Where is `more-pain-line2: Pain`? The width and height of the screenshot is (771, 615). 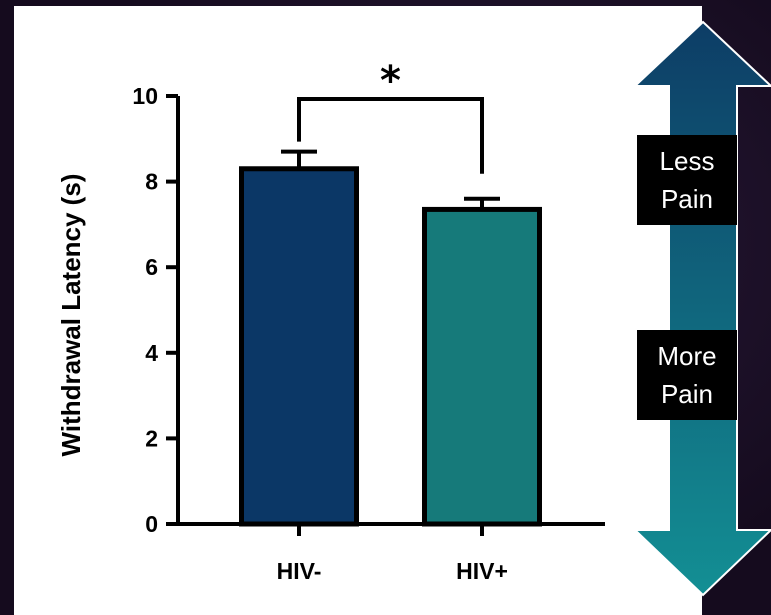
more-pain-line2: Pain is located at coordinates (687, 394).